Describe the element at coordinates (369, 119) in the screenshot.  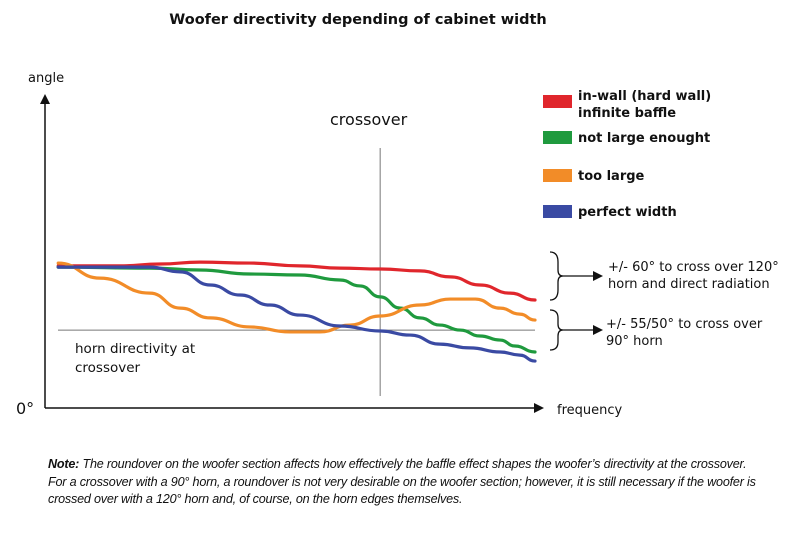
I see `crossover-label: crossover` at that location.